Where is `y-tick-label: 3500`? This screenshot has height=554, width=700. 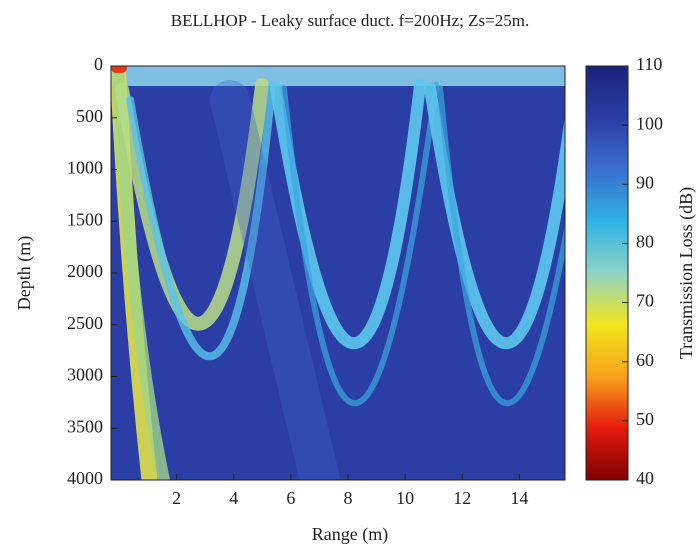 y-tick-label: 3500 is located at coordinates (85, 426).